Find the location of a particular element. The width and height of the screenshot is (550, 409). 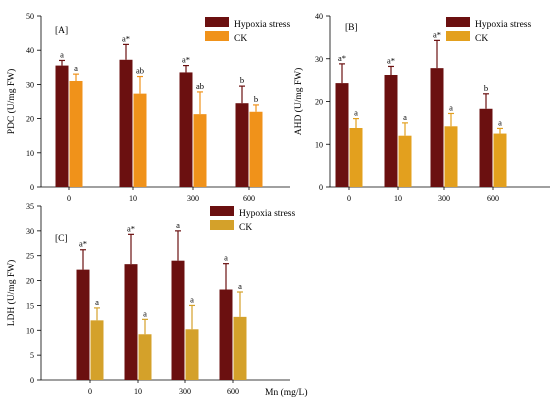

y-tick-label: 5 is located at coordinates (32, 355).